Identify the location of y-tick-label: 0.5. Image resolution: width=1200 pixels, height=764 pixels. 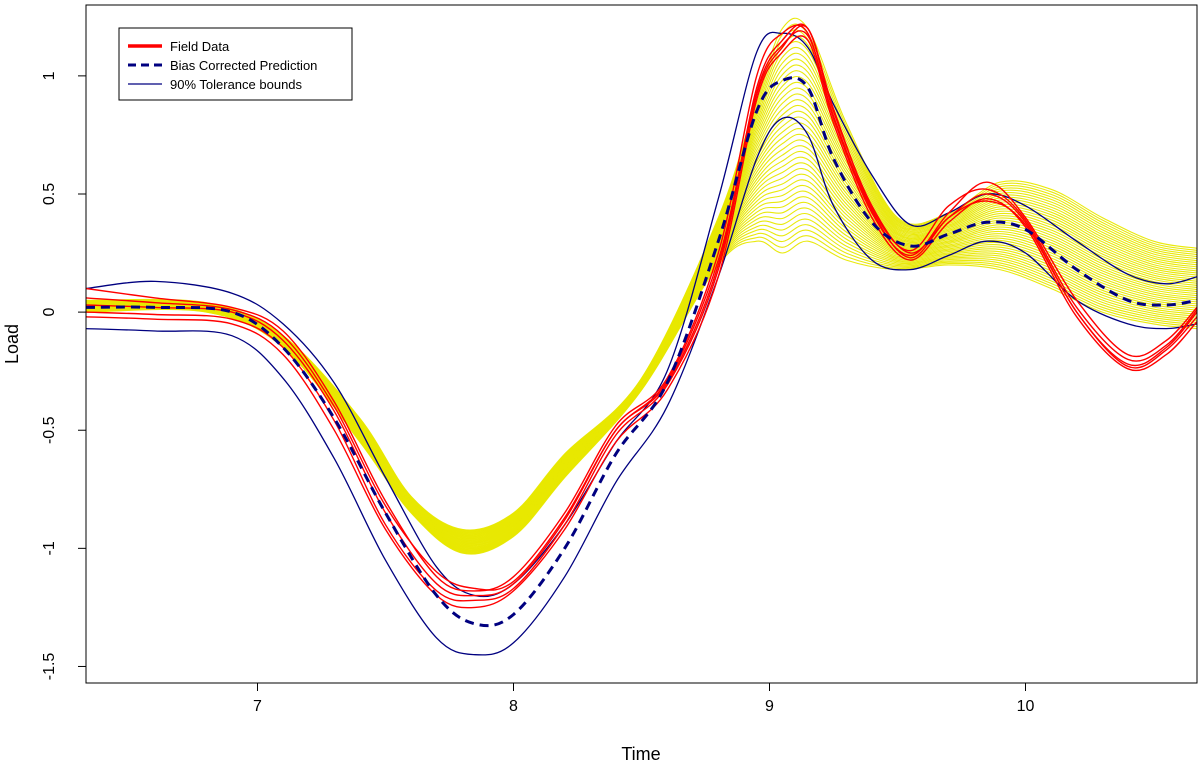
(49, 194).